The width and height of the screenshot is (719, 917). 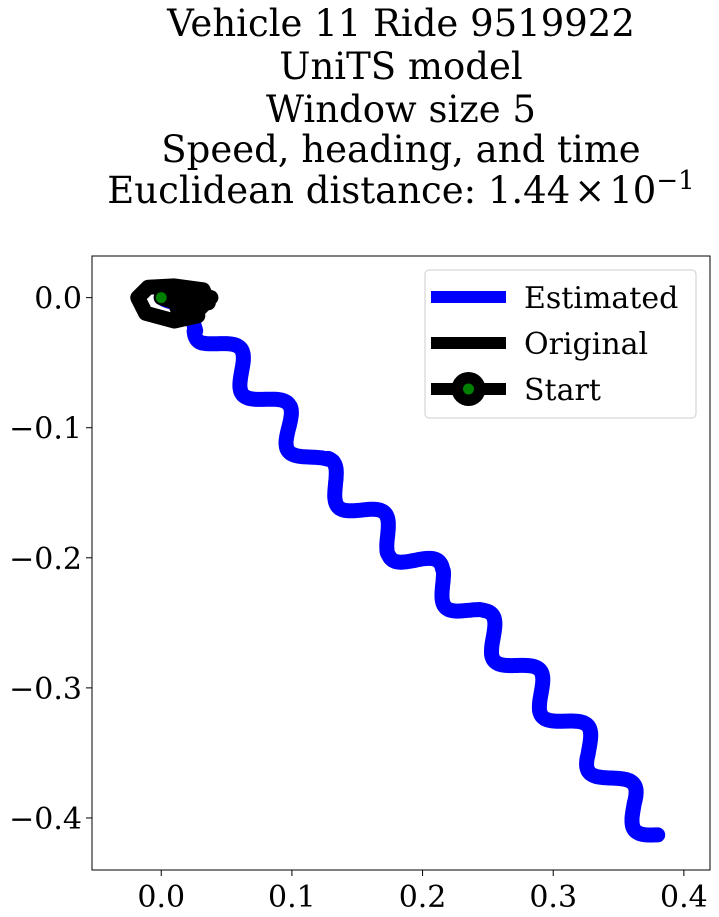 What do you see at coordinates (468, 389) in the screenshot?
I see `legend-start-marker-dot` at bounding box center [468, 389].